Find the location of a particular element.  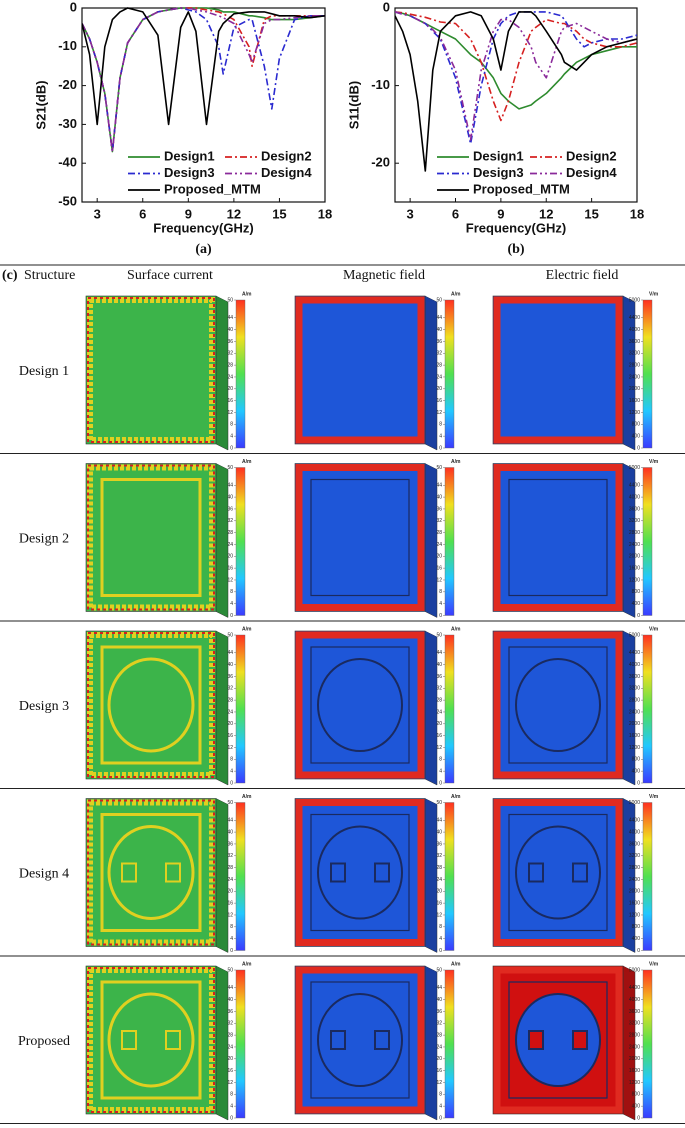

inner-gap is located at coordinates (580, 872).